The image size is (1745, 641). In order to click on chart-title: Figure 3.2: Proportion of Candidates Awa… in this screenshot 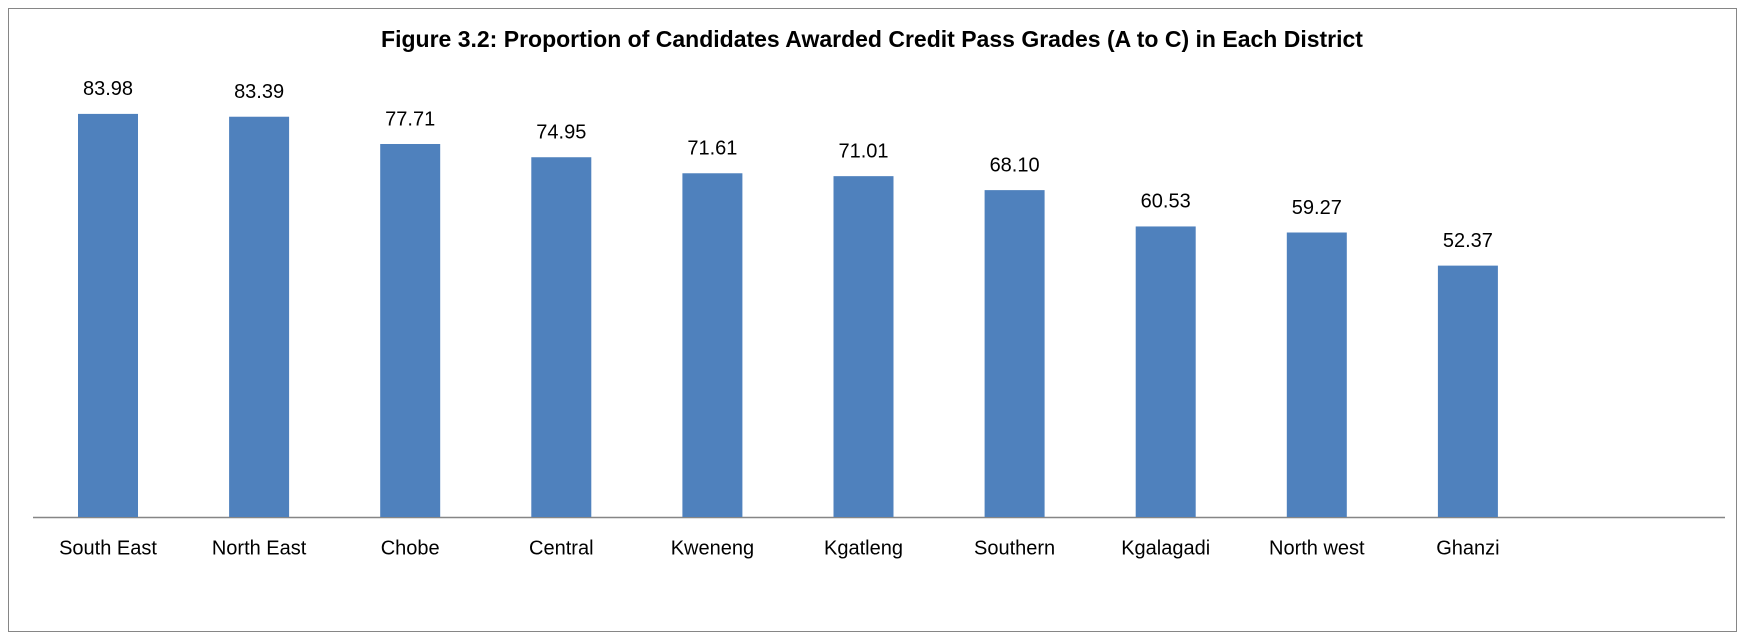, I will do `click(872, 39)`.